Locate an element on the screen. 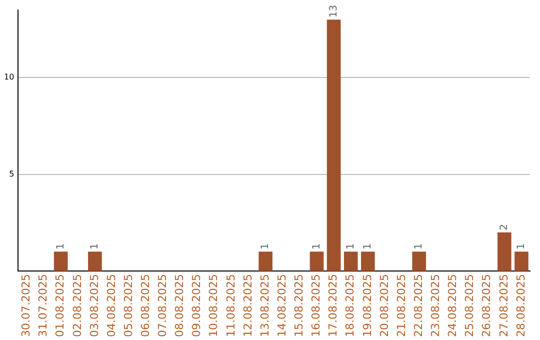 The width and height of the screenshot is (540, 340). x-tick-label: 27.08.2025 is located at coordinates (503, 306).